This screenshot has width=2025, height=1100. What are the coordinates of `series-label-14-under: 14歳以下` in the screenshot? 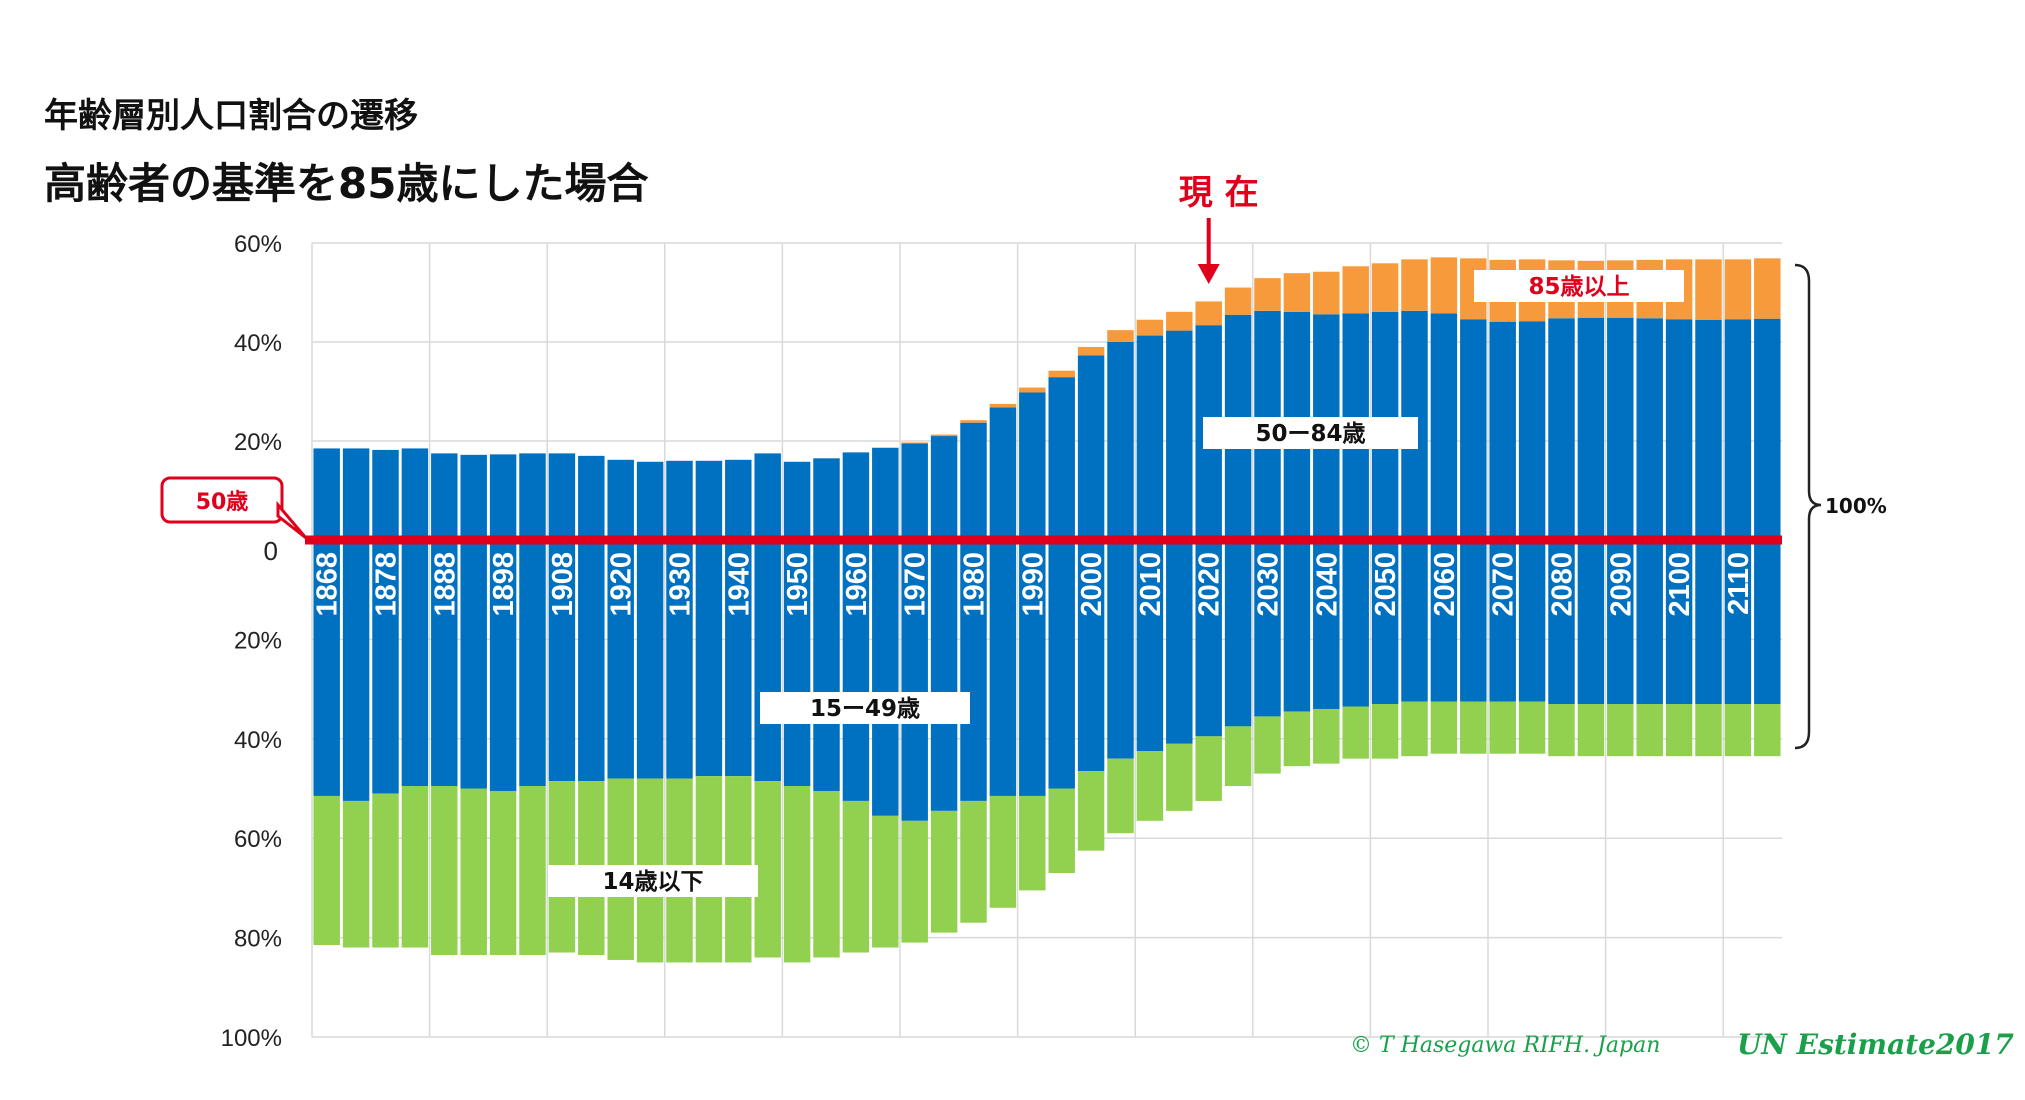 It's located at (652, 882).